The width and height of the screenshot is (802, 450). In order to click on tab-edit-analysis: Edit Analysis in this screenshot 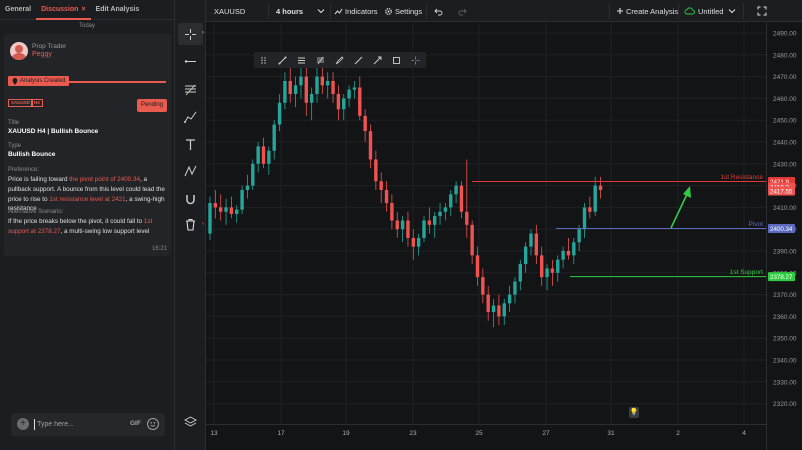, I will do `click(117, 9)`.